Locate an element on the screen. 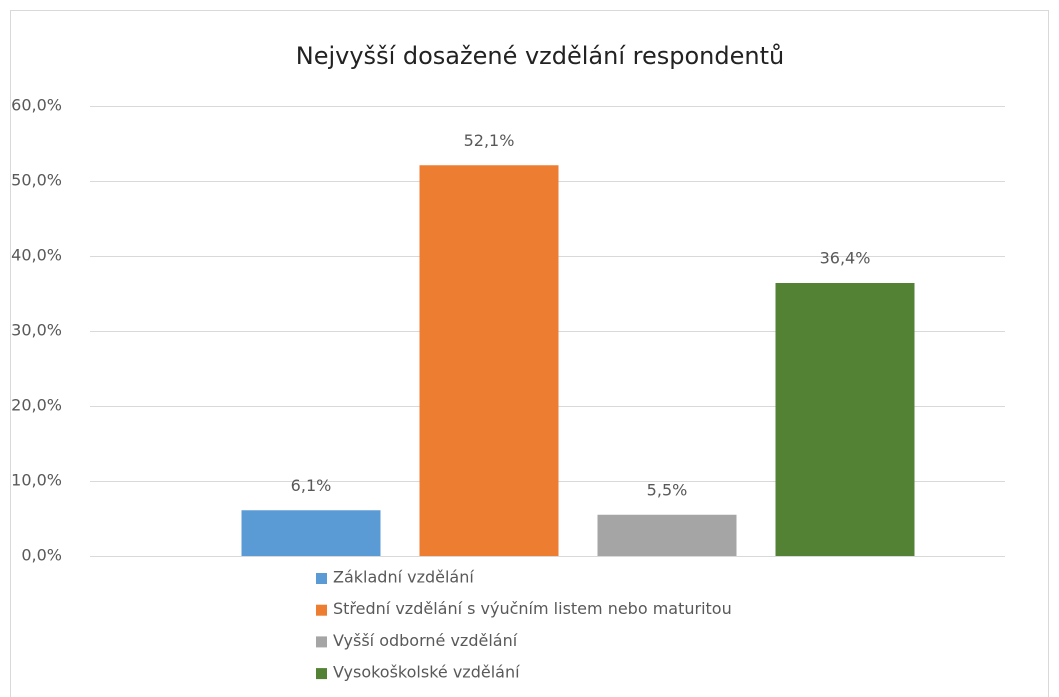 Image resolution: width=1059 pixels, height=697 pixels. chart-title: Nejvyšší dosažené vzdělání respondentů is located at coordinates (540, 56).